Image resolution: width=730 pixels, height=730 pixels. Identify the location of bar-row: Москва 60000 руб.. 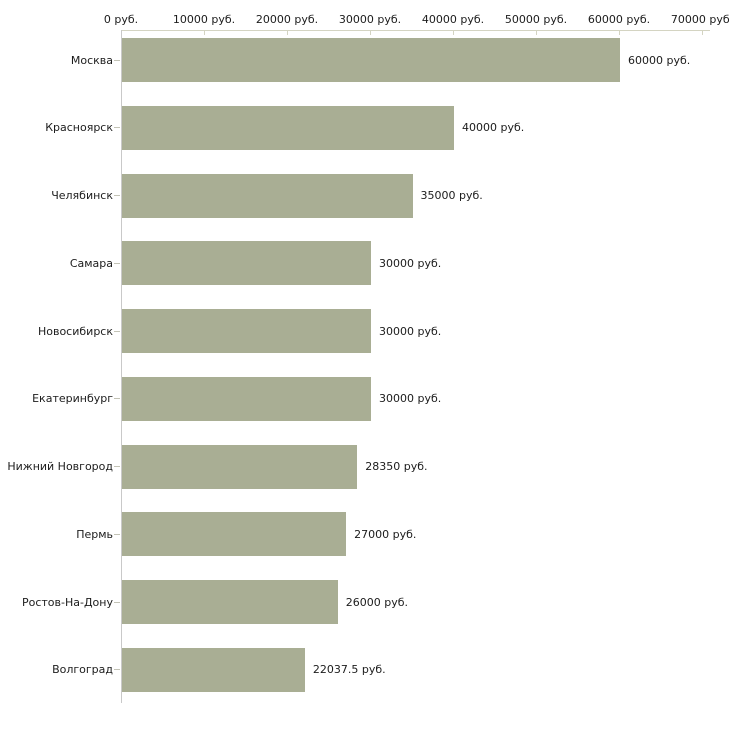
(365, 60).